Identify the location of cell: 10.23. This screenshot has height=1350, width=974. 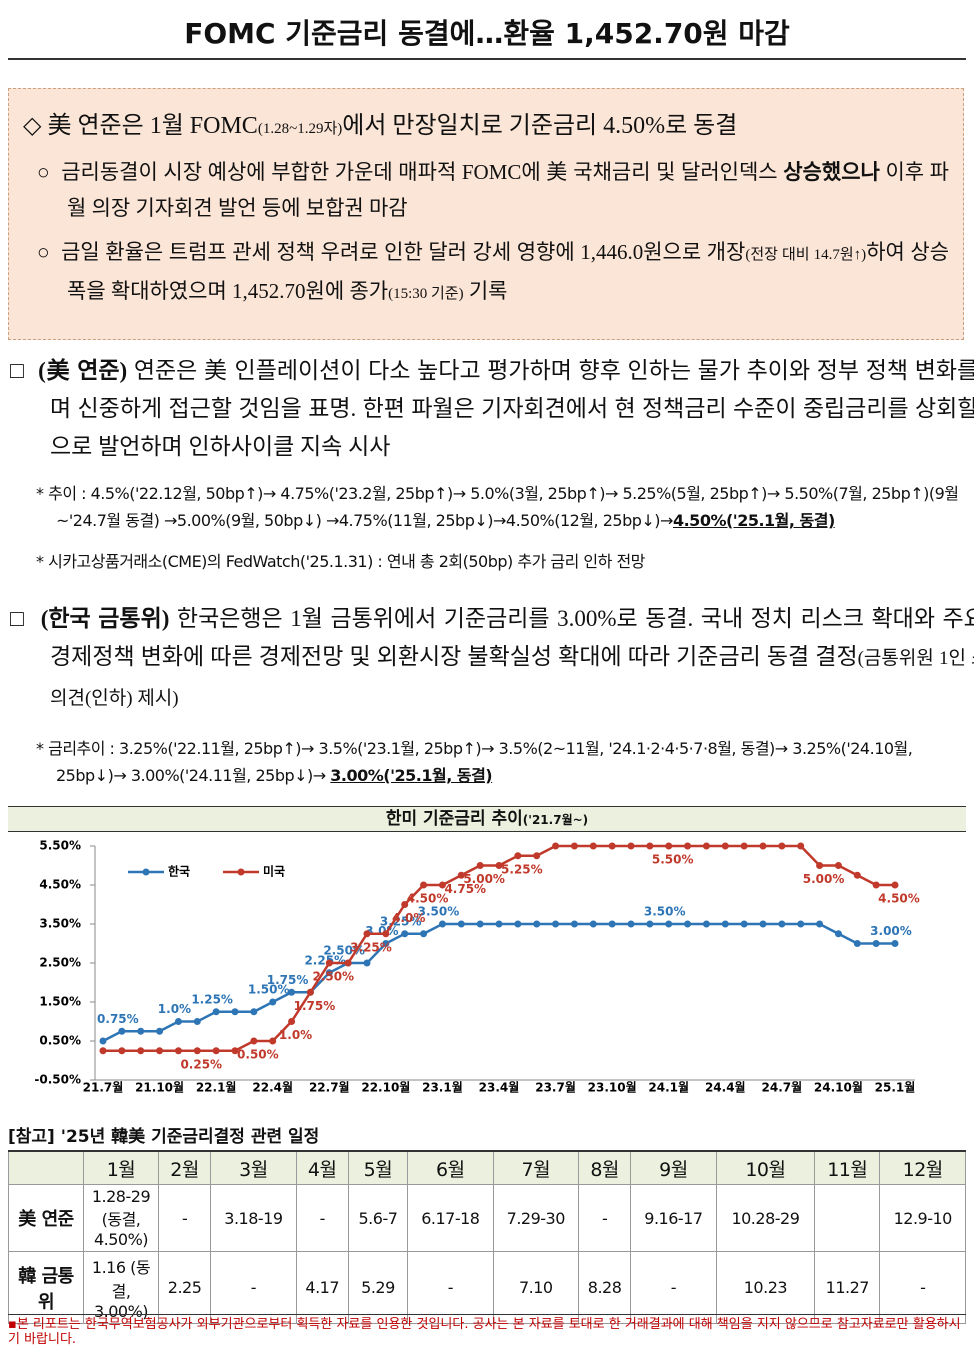
(765, 1287).